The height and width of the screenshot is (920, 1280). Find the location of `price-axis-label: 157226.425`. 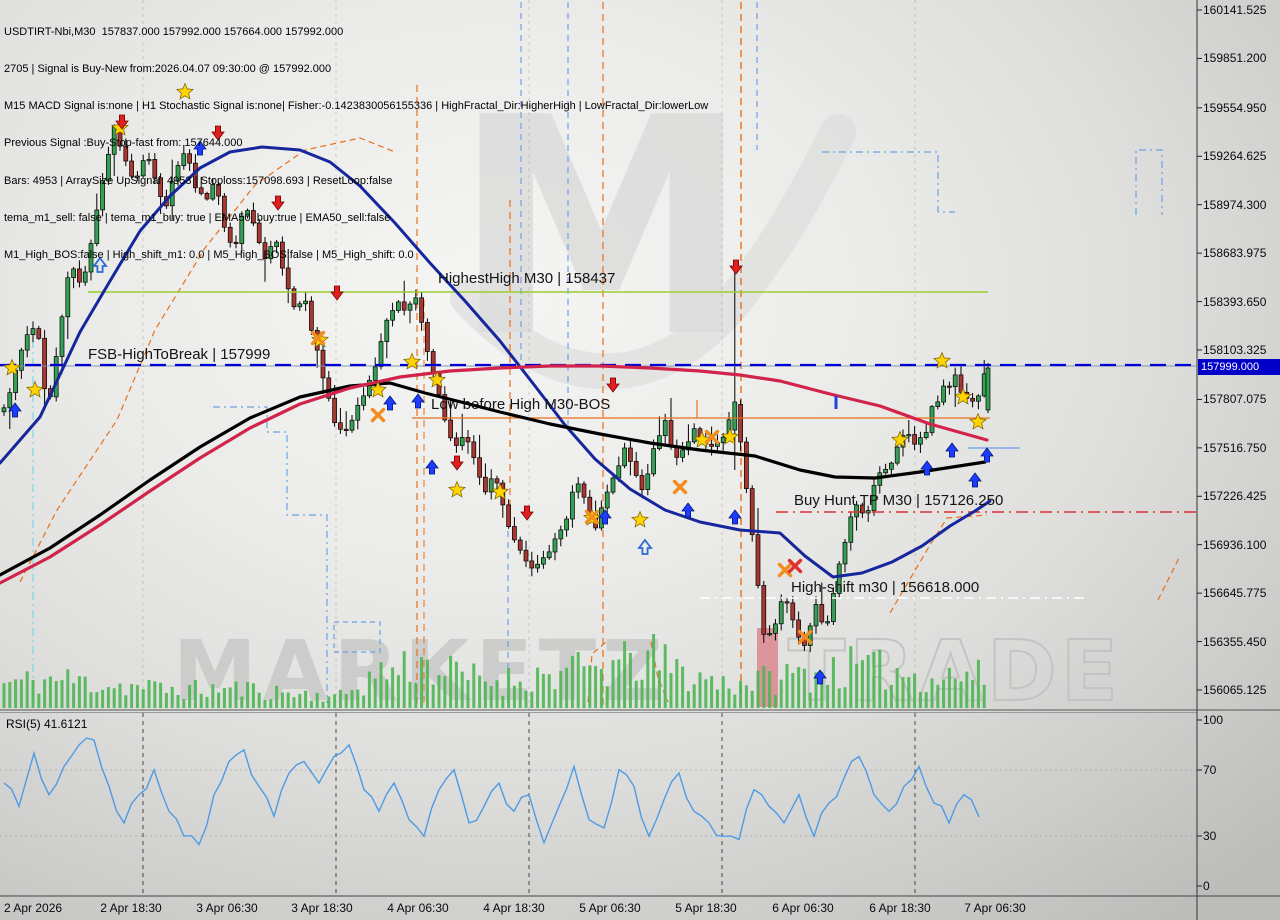

price-axis-label: 157226.425 is located at coordinates (1235, 496).